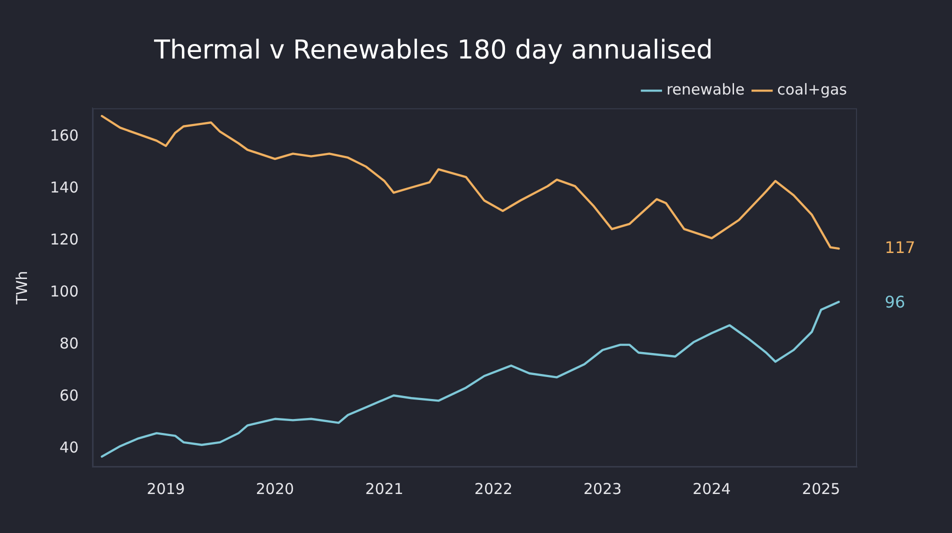  What do you see at coordinates (165, 489) in the screenshot?
I see `x-tick-label: 2019` at bounding box center [165, 489].